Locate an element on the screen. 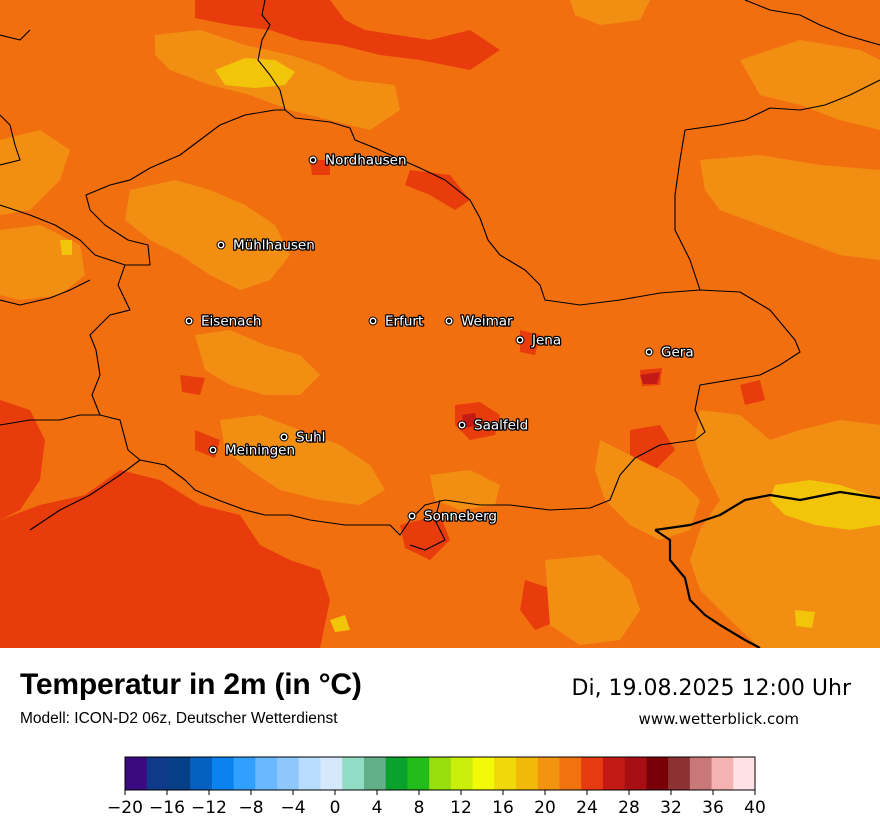 The width and height of the screenshot is (880, 830). city-saalfeld: Saalfeld is located at coordinates (493, 425).